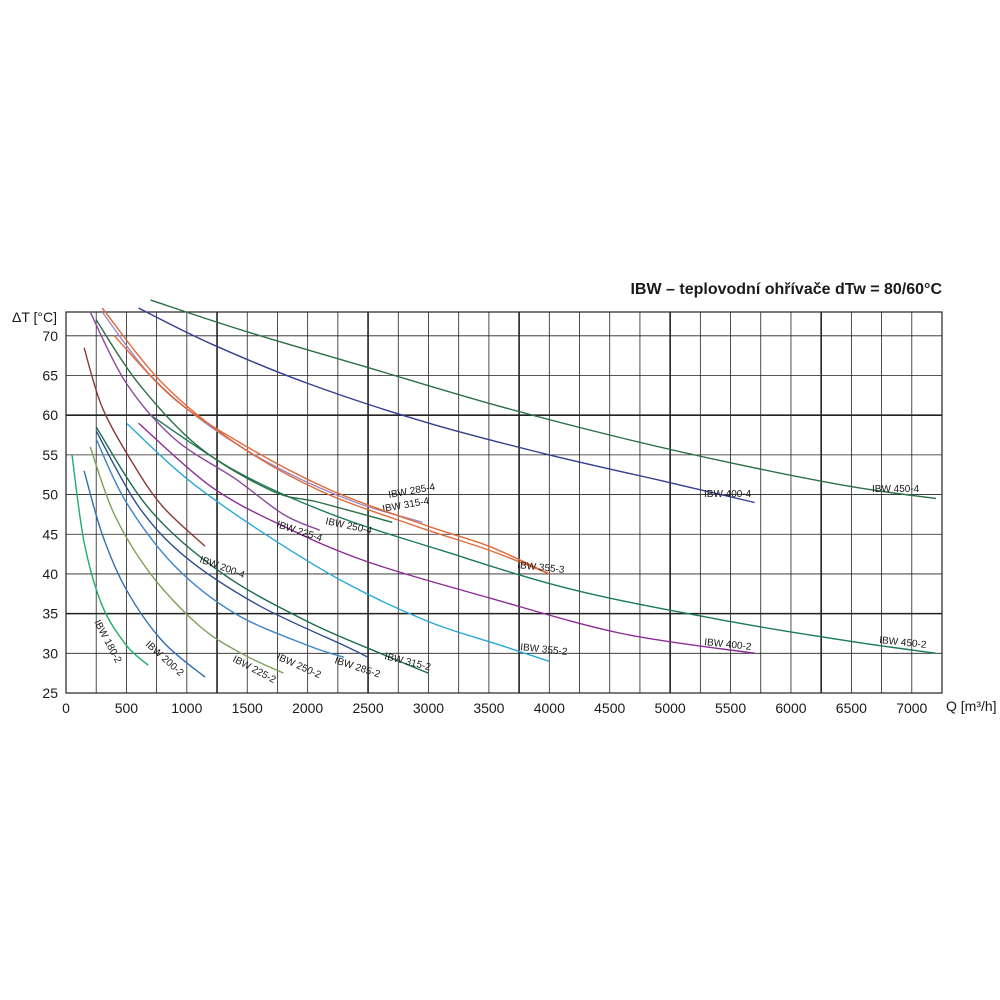 The image size is (1000, 1000). I want to click on y-tick-label: 65, so click(50, 376).